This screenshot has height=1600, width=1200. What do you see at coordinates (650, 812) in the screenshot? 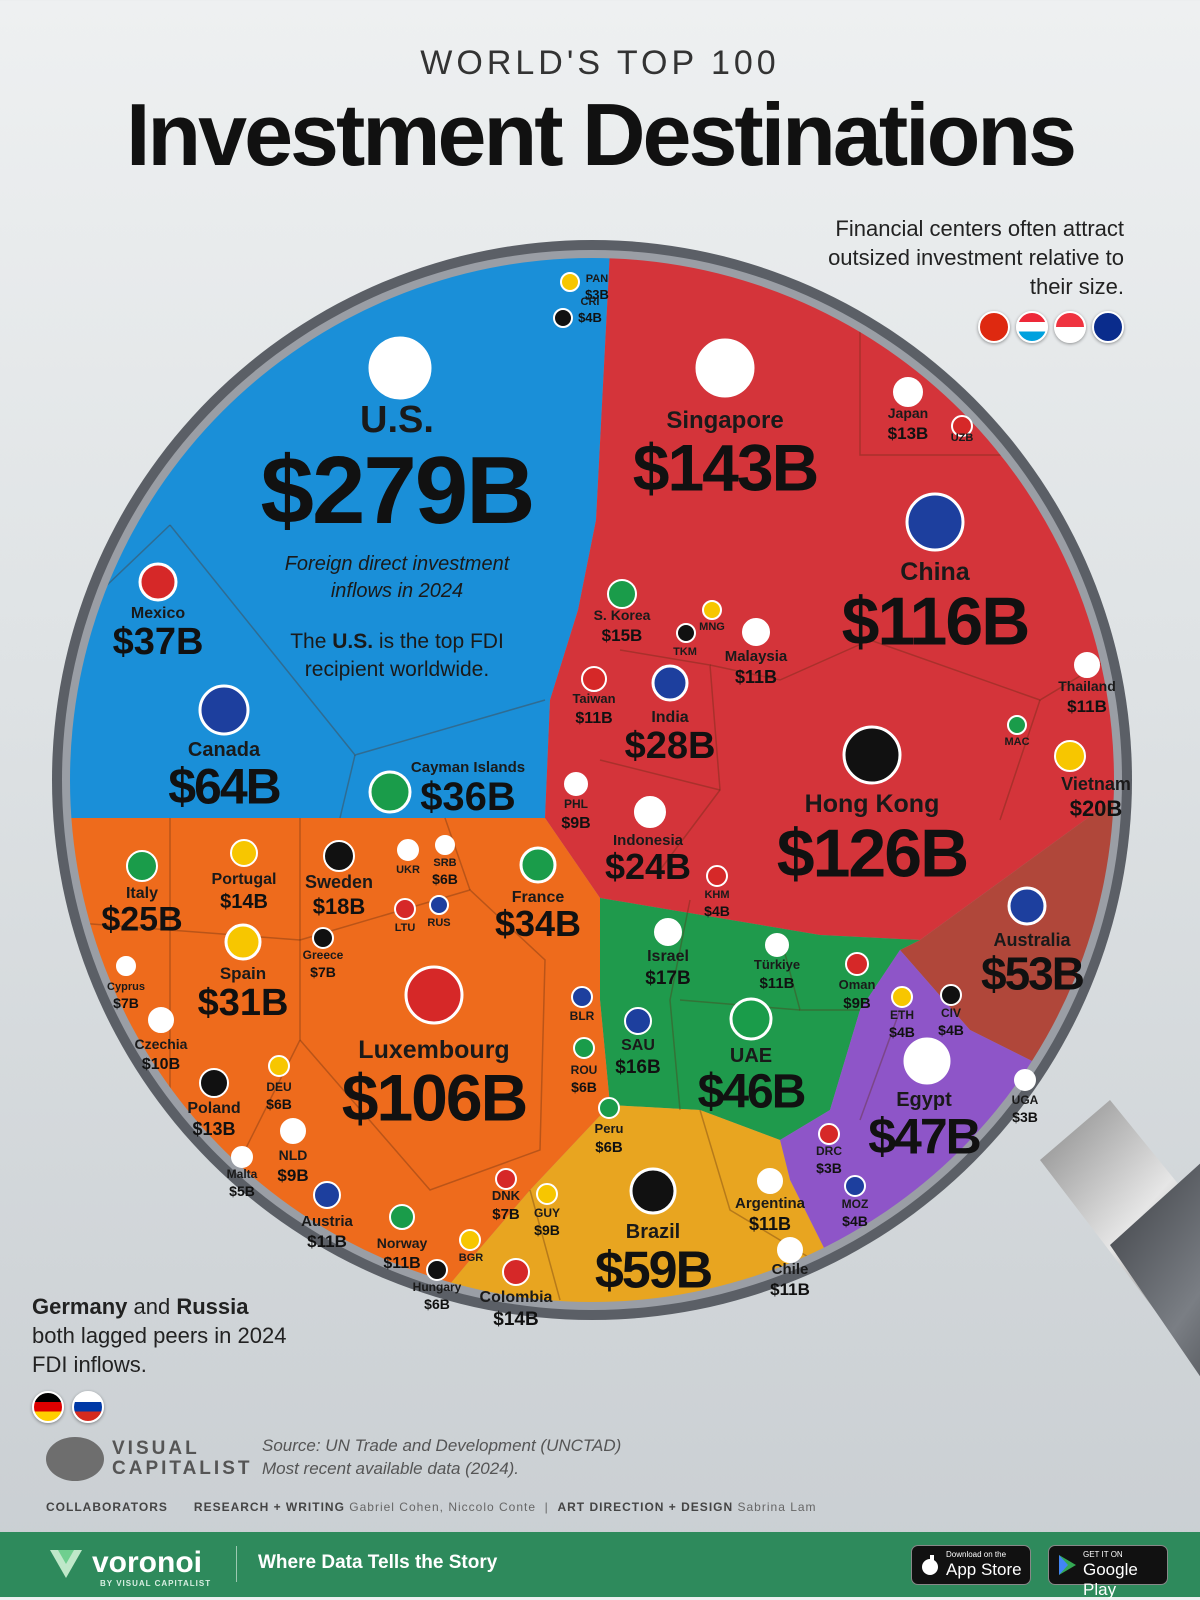
I see `indonesia-flag-icon` at bounding box center [650, 812].